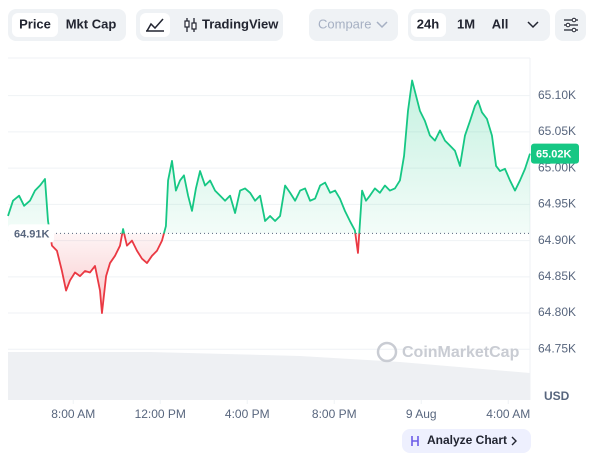 The width and height of the screenshot is (596, 475). I want to click on x-tick-label: 8:00 PM, so click(334, 414).